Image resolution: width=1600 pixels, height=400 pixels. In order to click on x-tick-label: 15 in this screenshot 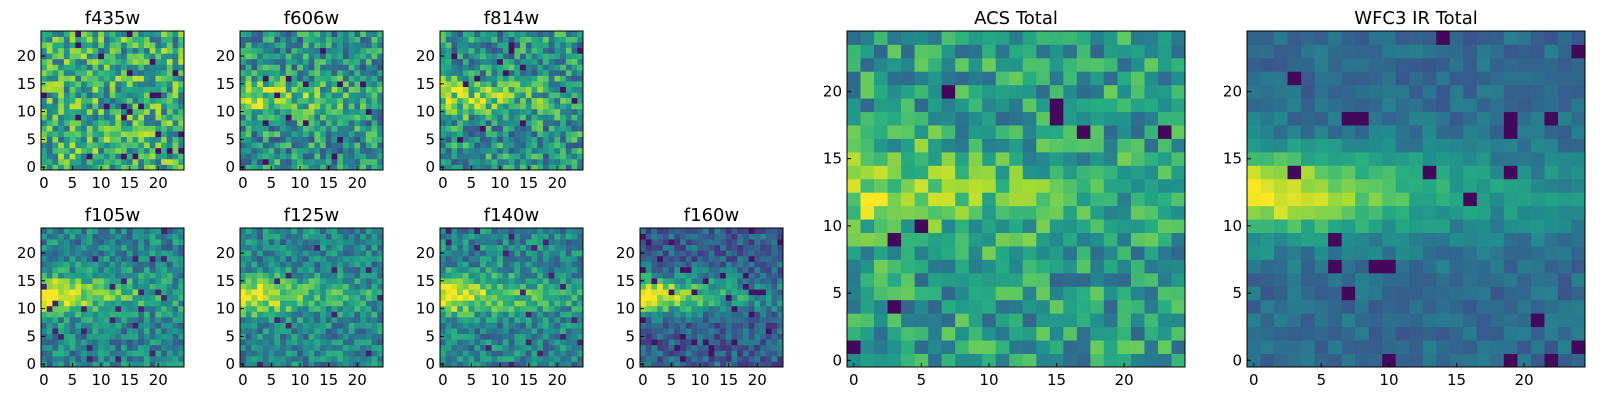, I will do `click(528, 183)`.